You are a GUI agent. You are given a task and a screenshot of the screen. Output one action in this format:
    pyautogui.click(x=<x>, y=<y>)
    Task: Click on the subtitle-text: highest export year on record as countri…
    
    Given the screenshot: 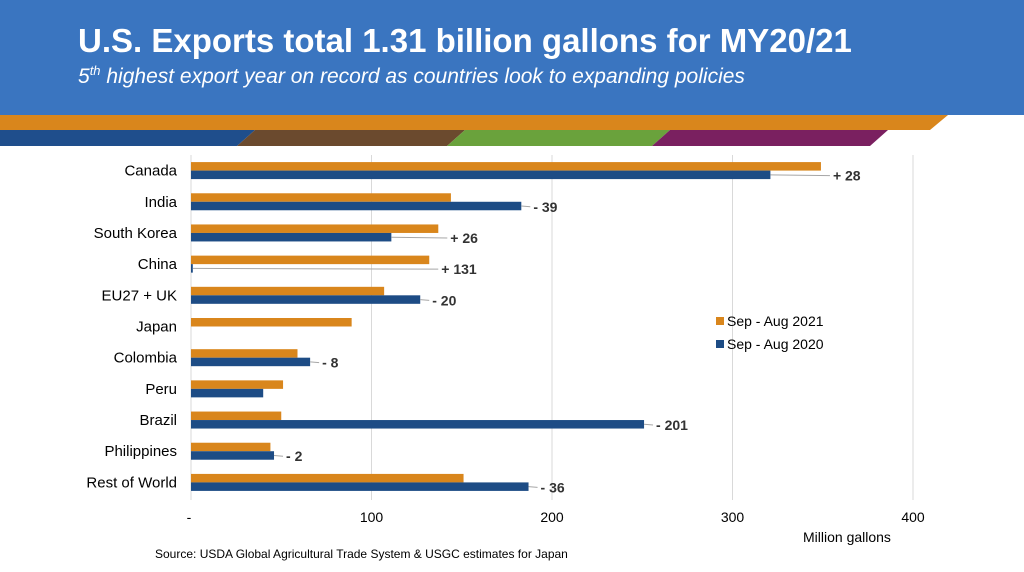 What is the action you would take?
    pyautogui.click(x=422, y=76)
    